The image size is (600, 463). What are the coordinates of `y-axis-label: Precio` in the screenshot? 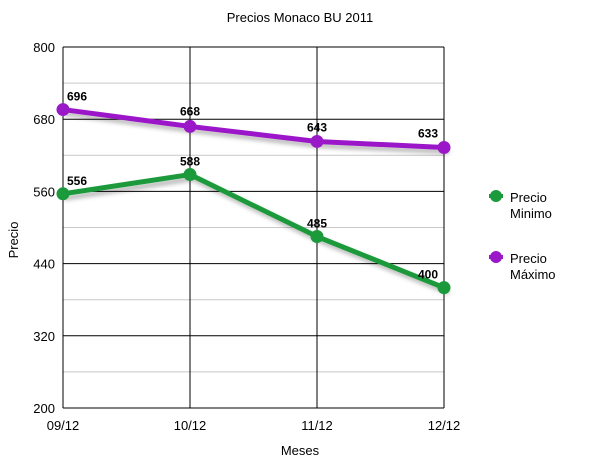 It's located at (13, 240).